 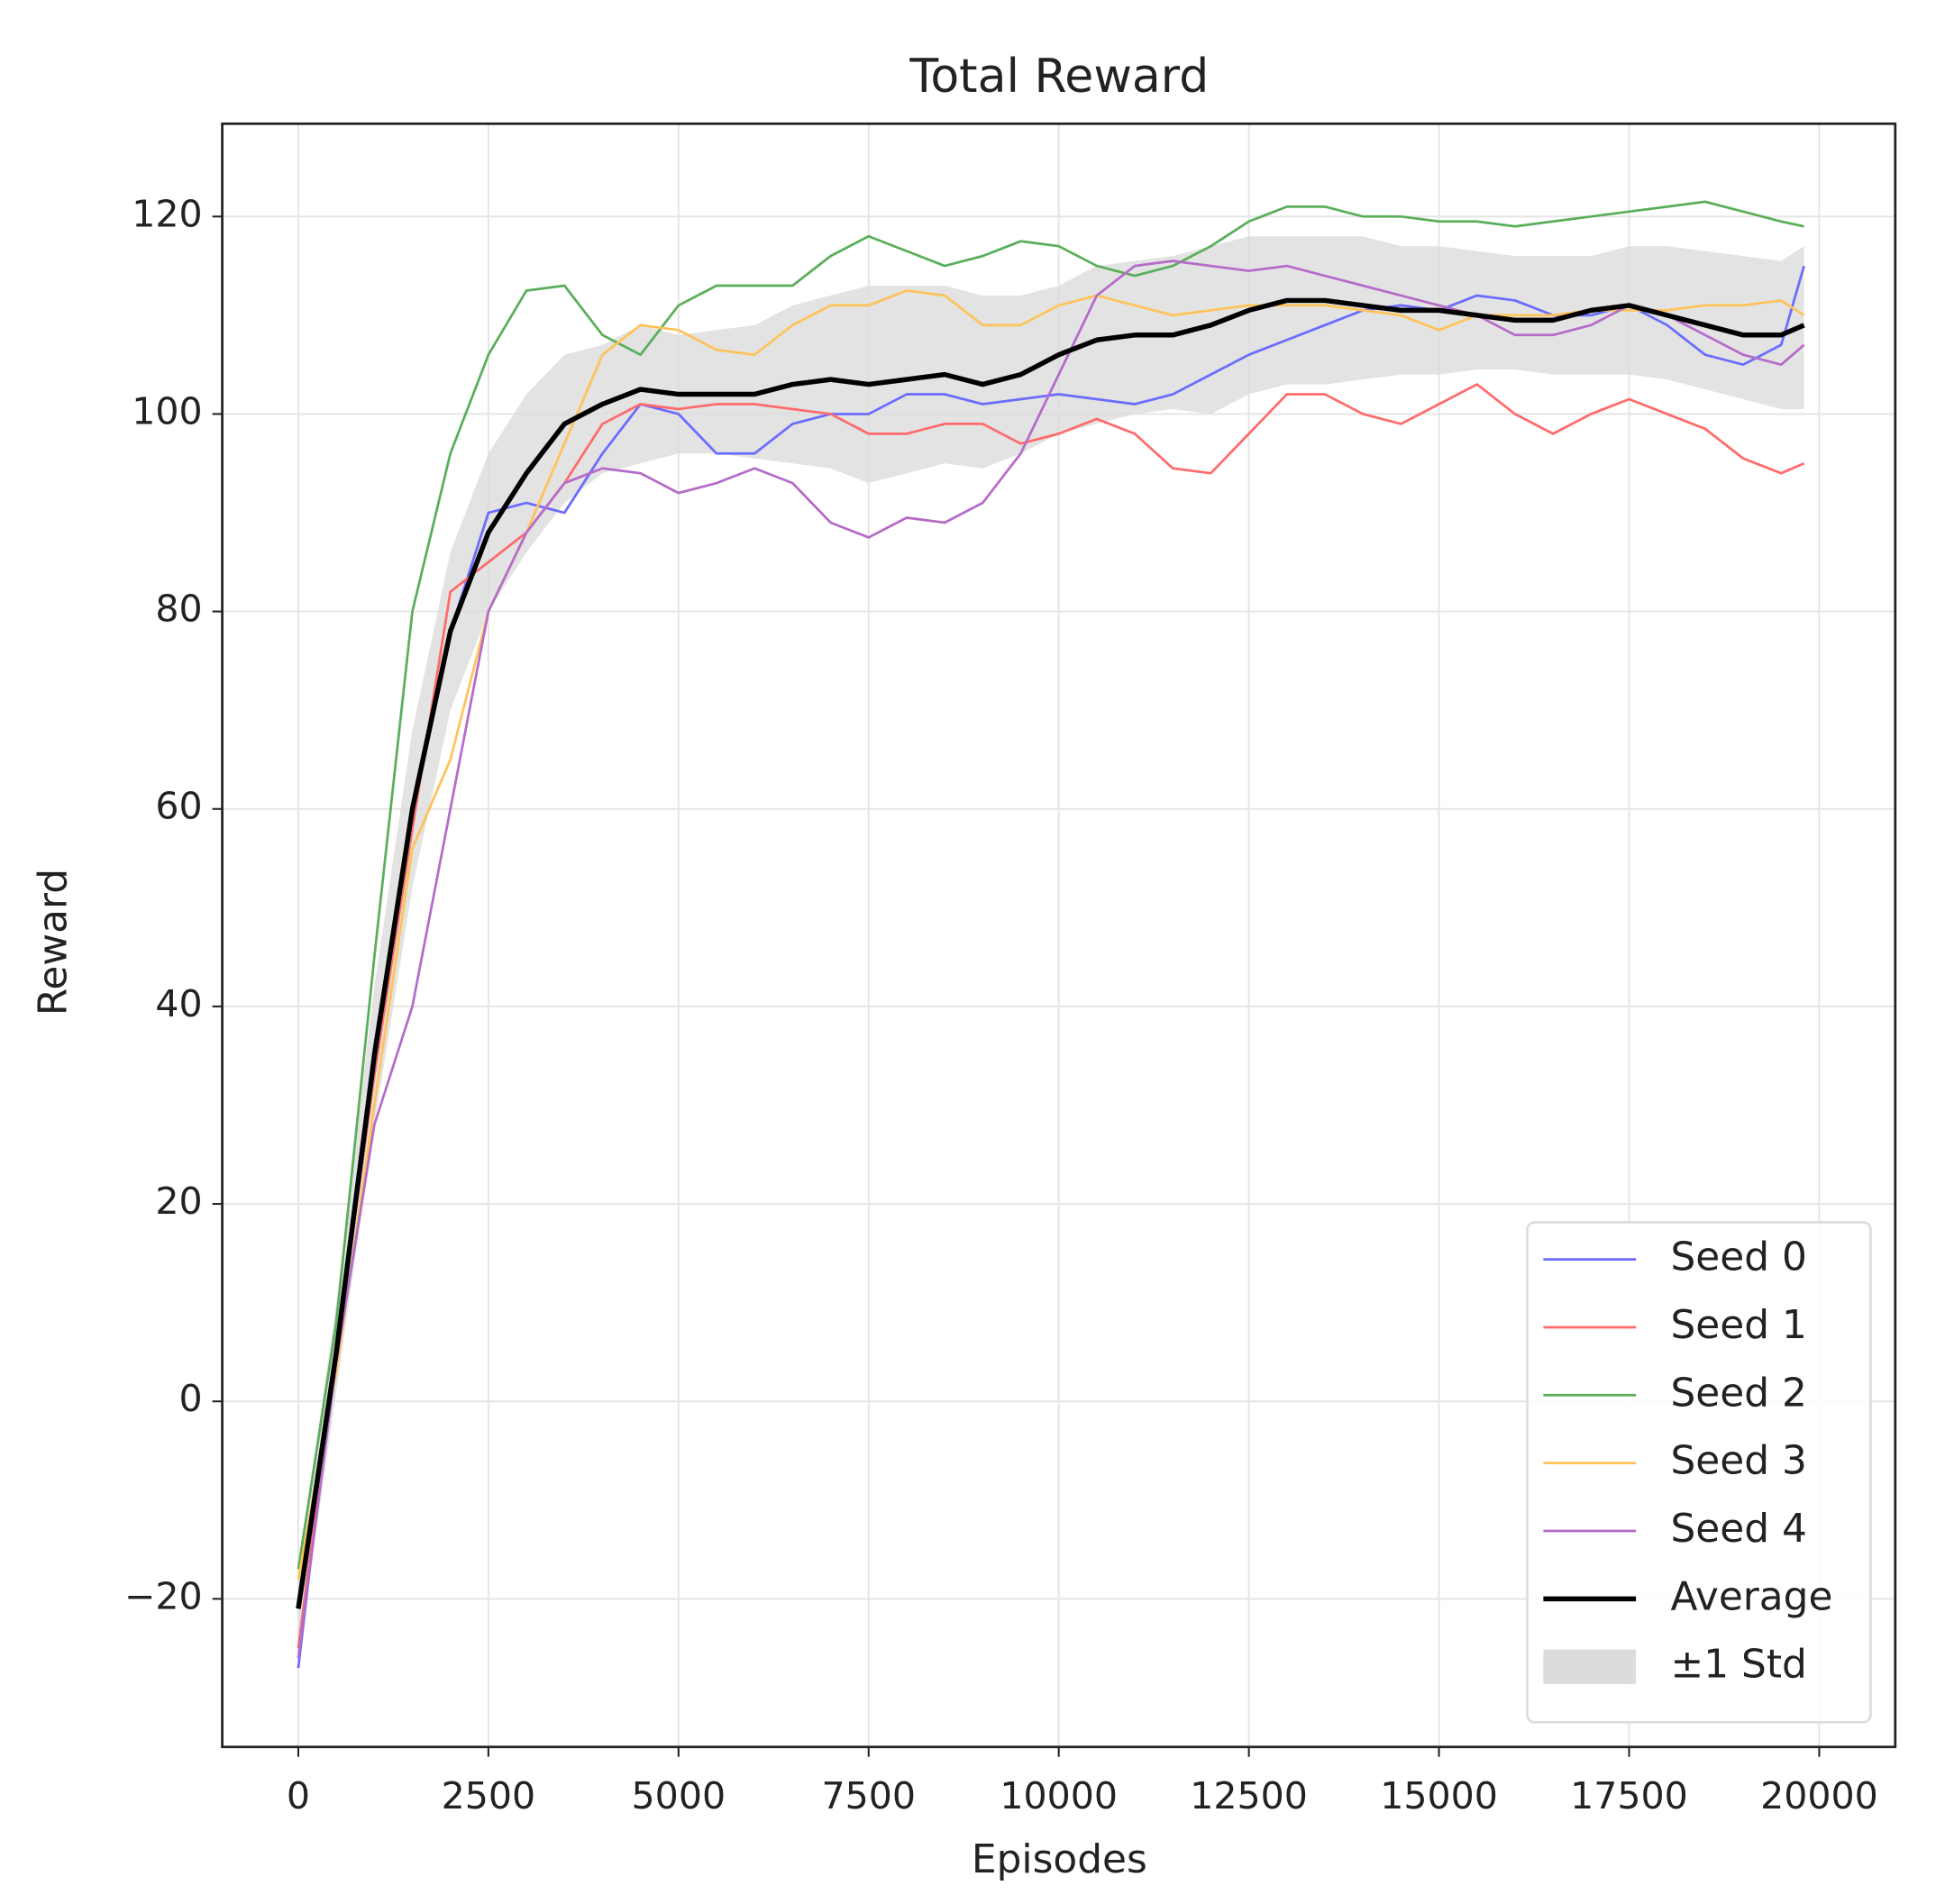 I want to click on x-tick-label: 2500, so click(x=489, y=1795).